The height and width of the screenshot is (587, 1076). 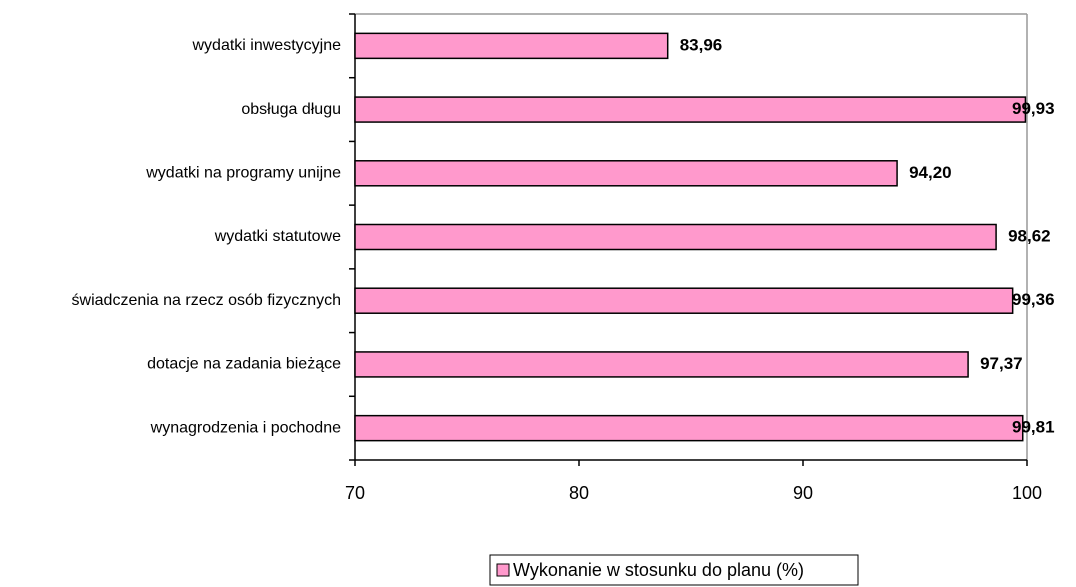 I want to click on value-label: 99,36, so click(x=1033, y=299).